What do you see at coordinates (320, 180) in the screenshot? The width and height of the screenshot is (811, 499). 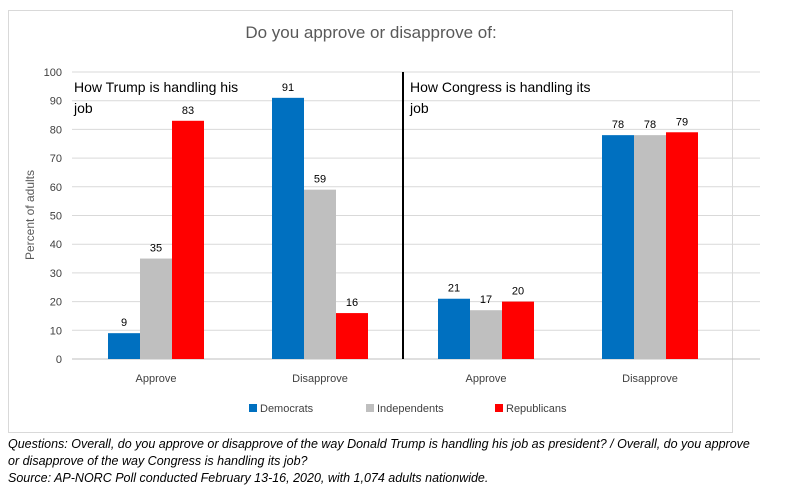 I see `data-label: 59` at bounding box center [320, 180].